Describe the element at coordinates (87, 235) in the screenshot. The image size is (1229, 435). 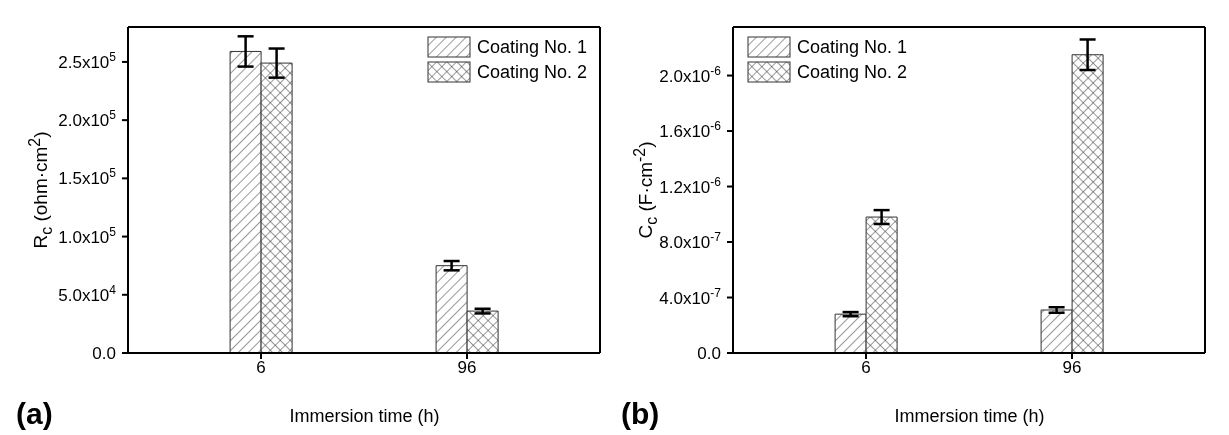
I see `y-tick-label: 1.0x10$^{5}$` at that location.